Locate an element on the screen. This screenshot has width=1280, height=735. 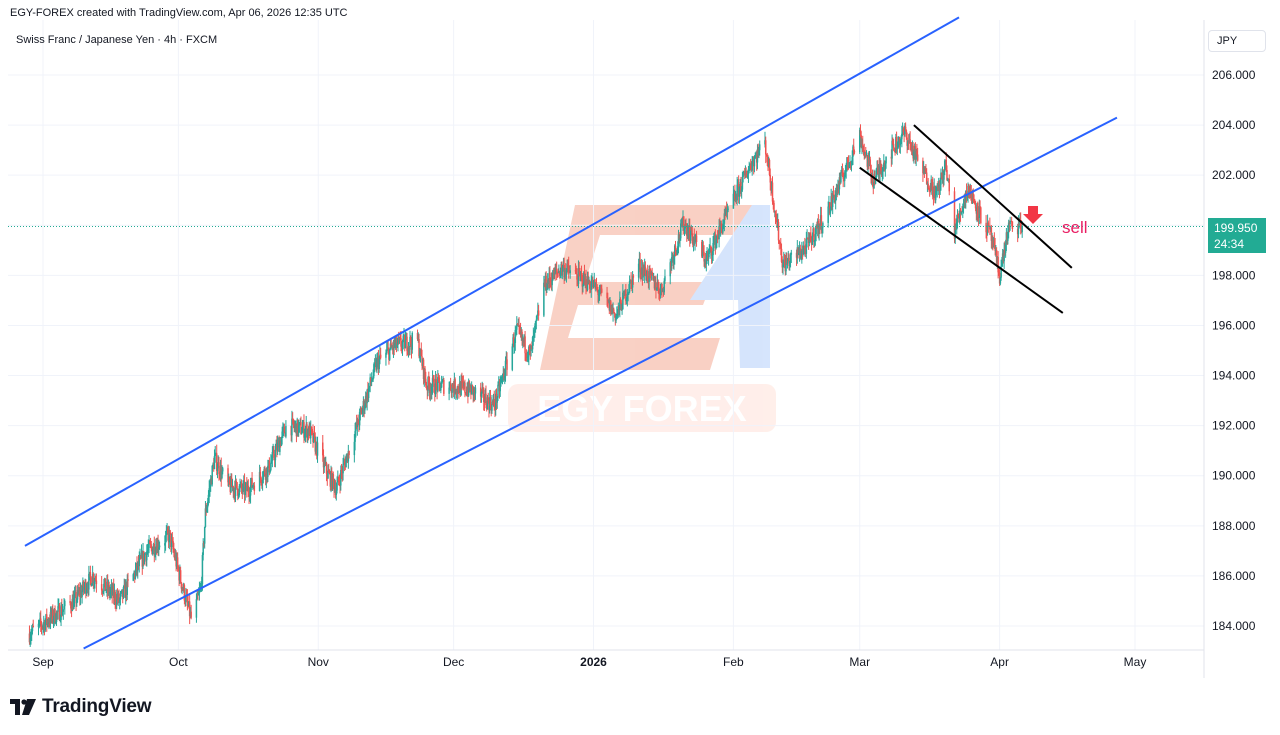
price-tick-label: 186.000 is located at coordinates (1234, 576).